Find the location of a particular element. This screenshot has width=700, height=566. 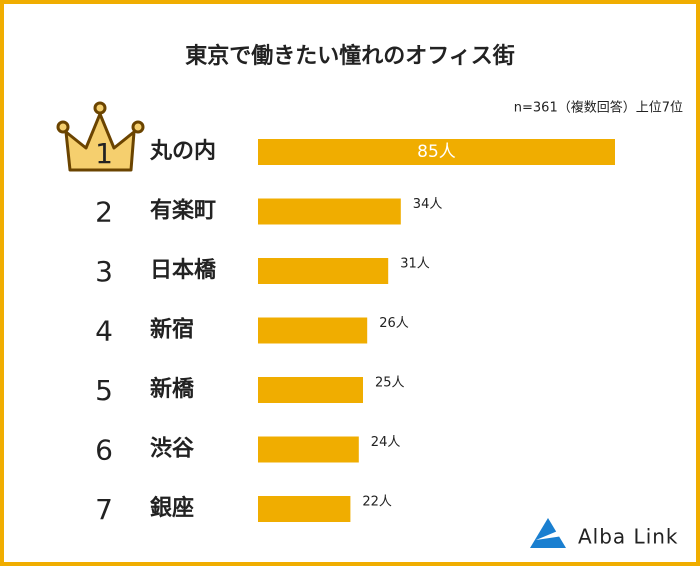

value-label: 34人 is located at coordinates (428, 204).